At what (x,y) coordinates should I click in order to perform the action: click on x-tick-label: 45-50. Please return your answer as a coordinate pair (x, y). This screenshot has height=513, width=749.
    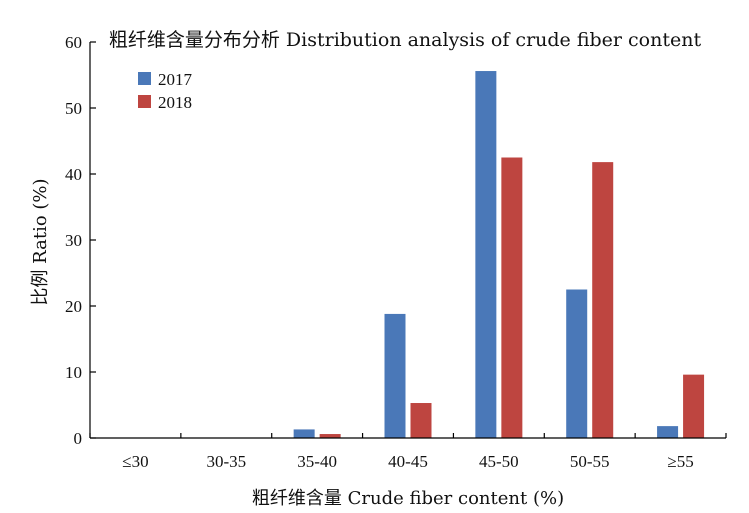
    Looking at the image, I should click on (499, 461).